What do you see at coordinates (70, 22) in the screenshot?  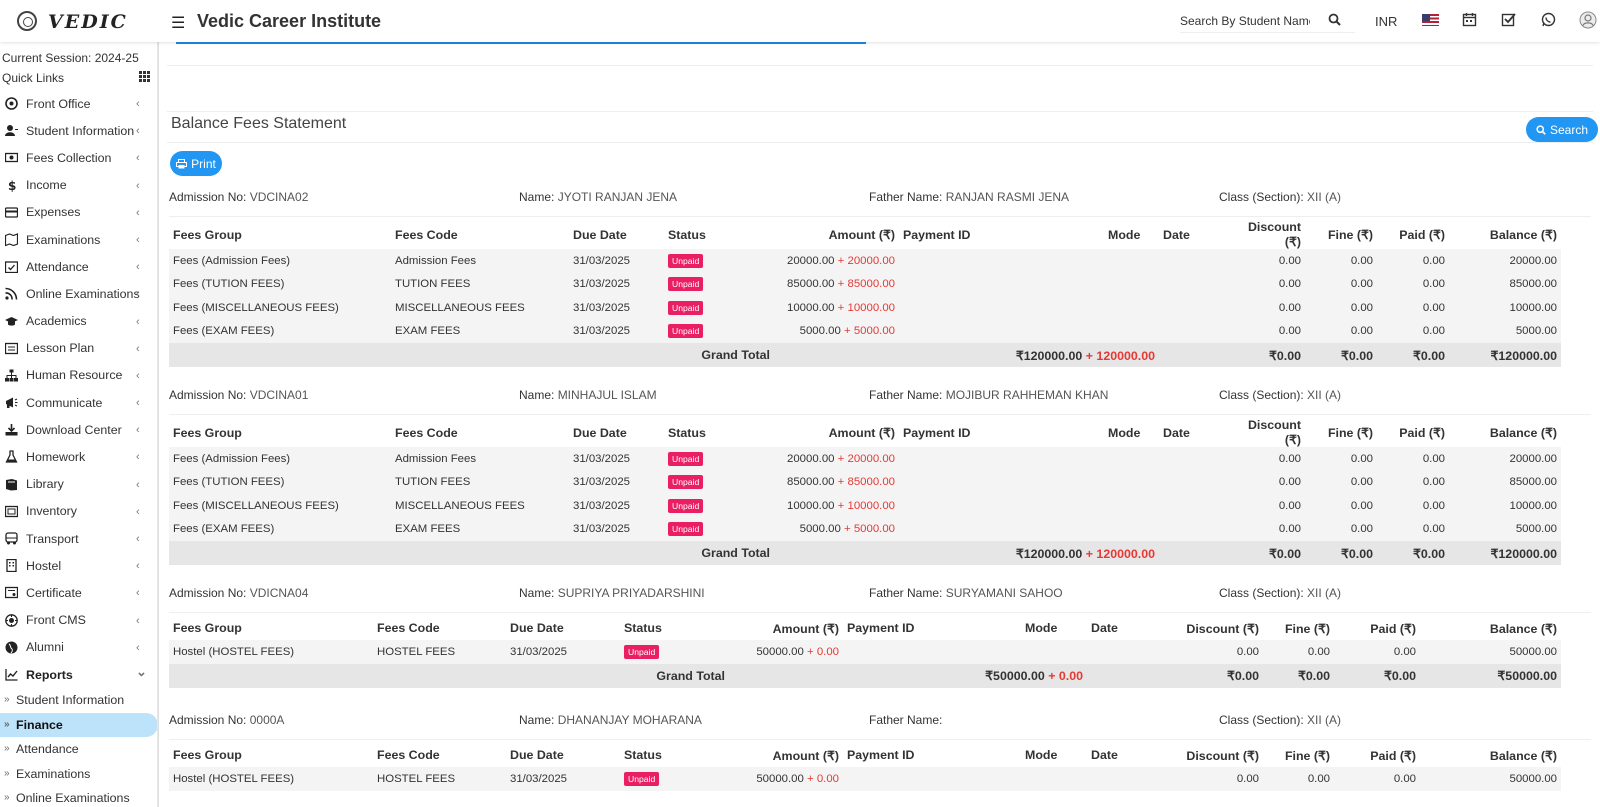 I see `brand-logo: VEDIC` at bounding box center [70, 22].